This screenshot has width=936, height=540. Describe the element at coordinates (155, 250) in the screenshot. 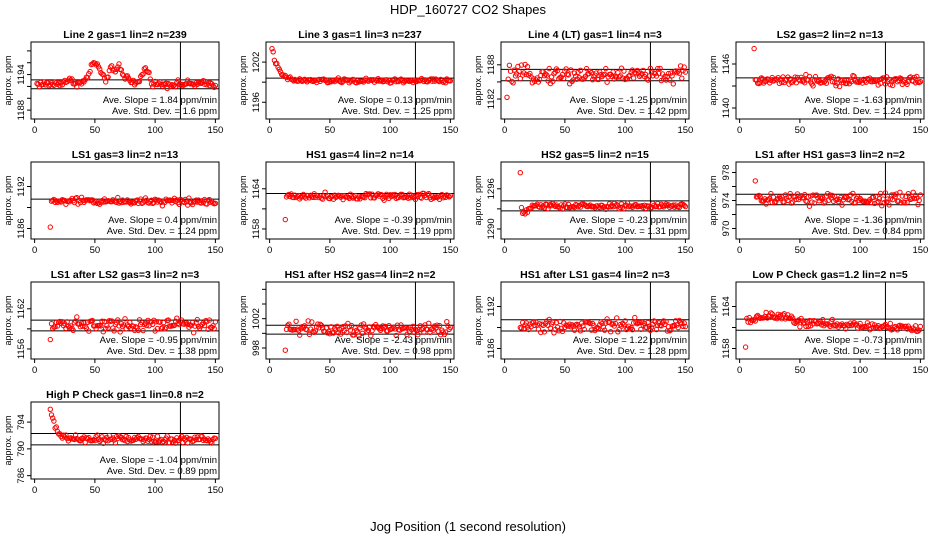

I see `x-tick-label: 100` at that location.